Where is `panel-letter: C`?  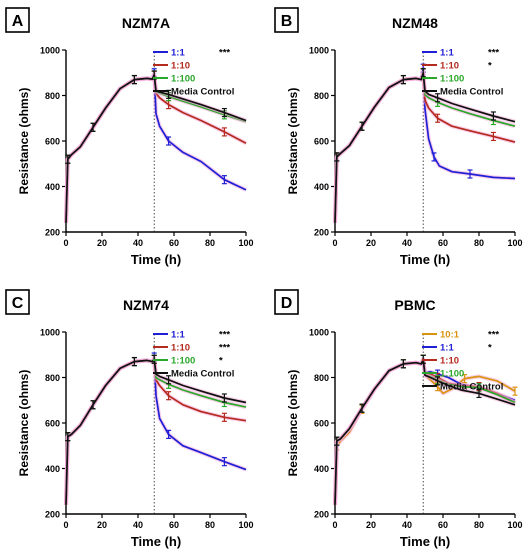 panel-letter: C is located at coordinates (18, 303).